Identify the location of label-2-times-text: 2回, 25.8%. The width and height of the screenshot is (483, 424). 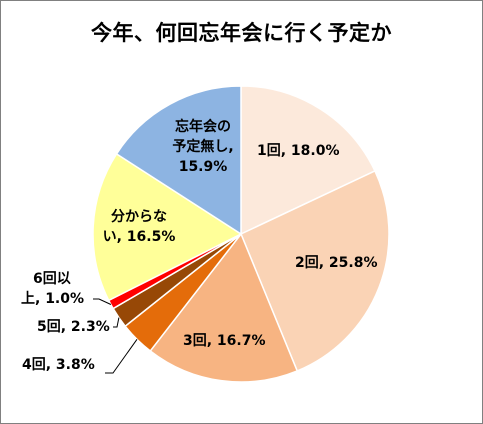
(336, 263).